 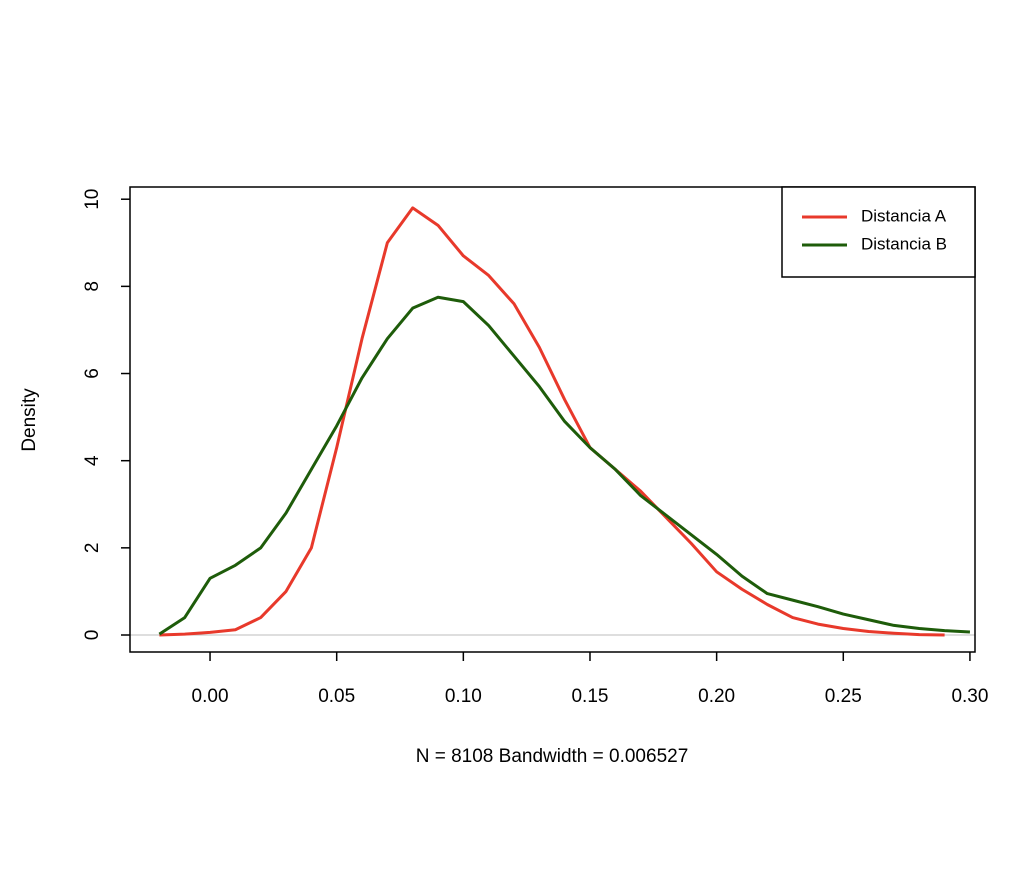 I want to click on y-tick-label: 8, so click(x=92, y=286).